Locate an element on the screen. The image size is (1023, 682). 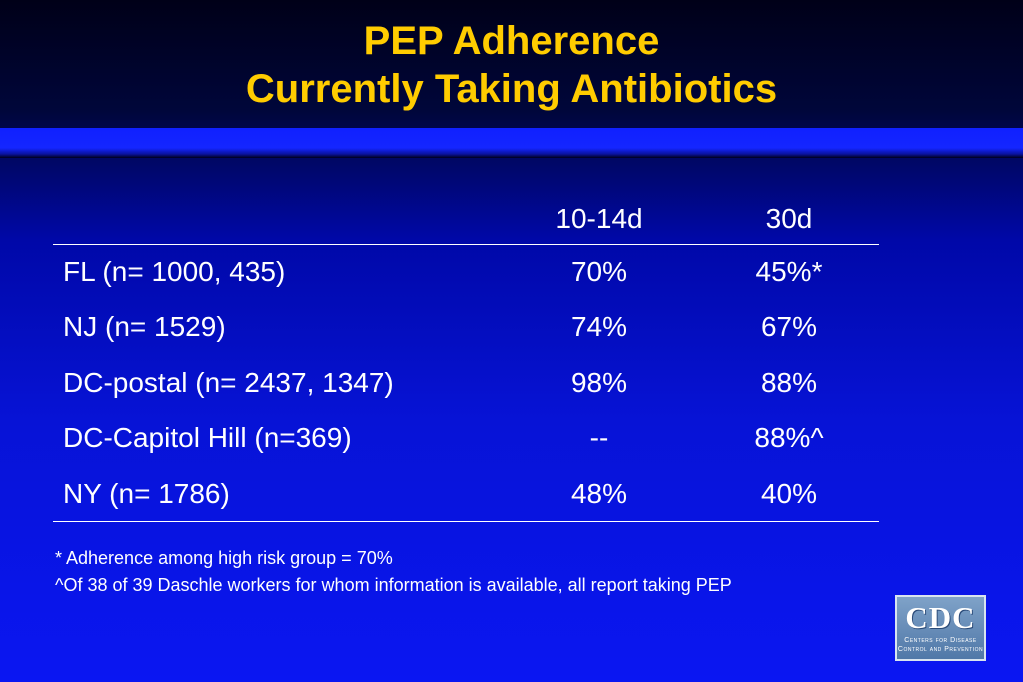
cell-10-14d: 98% is located at coordinates (599, 382).